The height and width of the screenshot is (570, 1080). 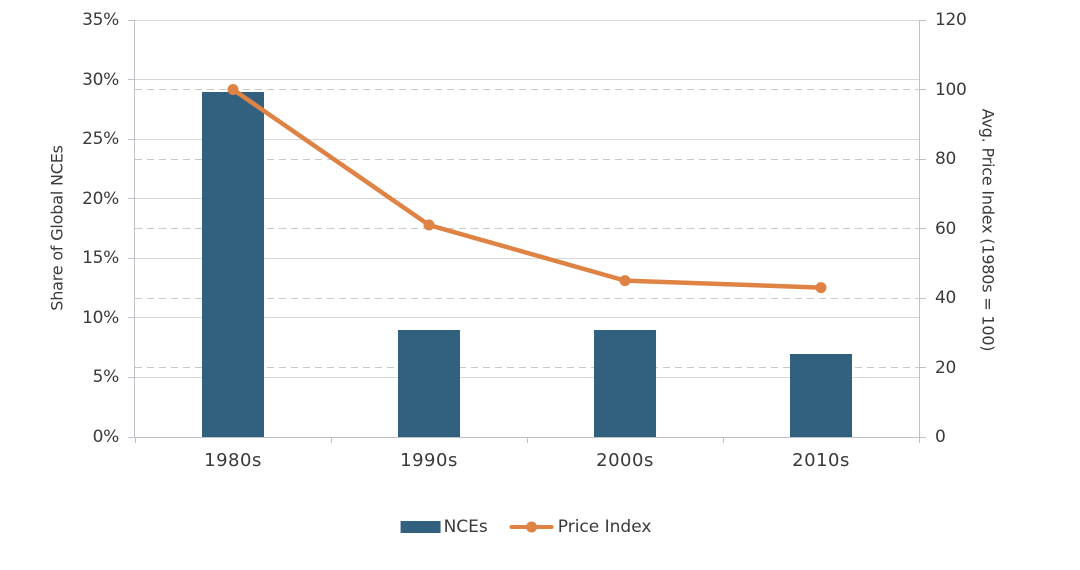 I want to click on dot-glyph, so click(x=532, y=527).